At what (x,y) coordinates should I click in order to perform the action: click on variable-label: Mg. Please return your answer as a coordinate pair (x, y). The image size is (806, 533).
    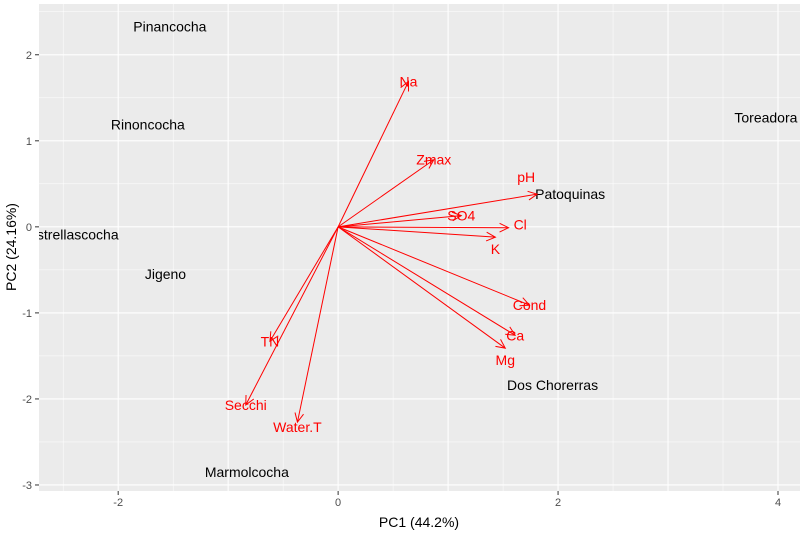
    Looking at the image, I should click on (505, 360).